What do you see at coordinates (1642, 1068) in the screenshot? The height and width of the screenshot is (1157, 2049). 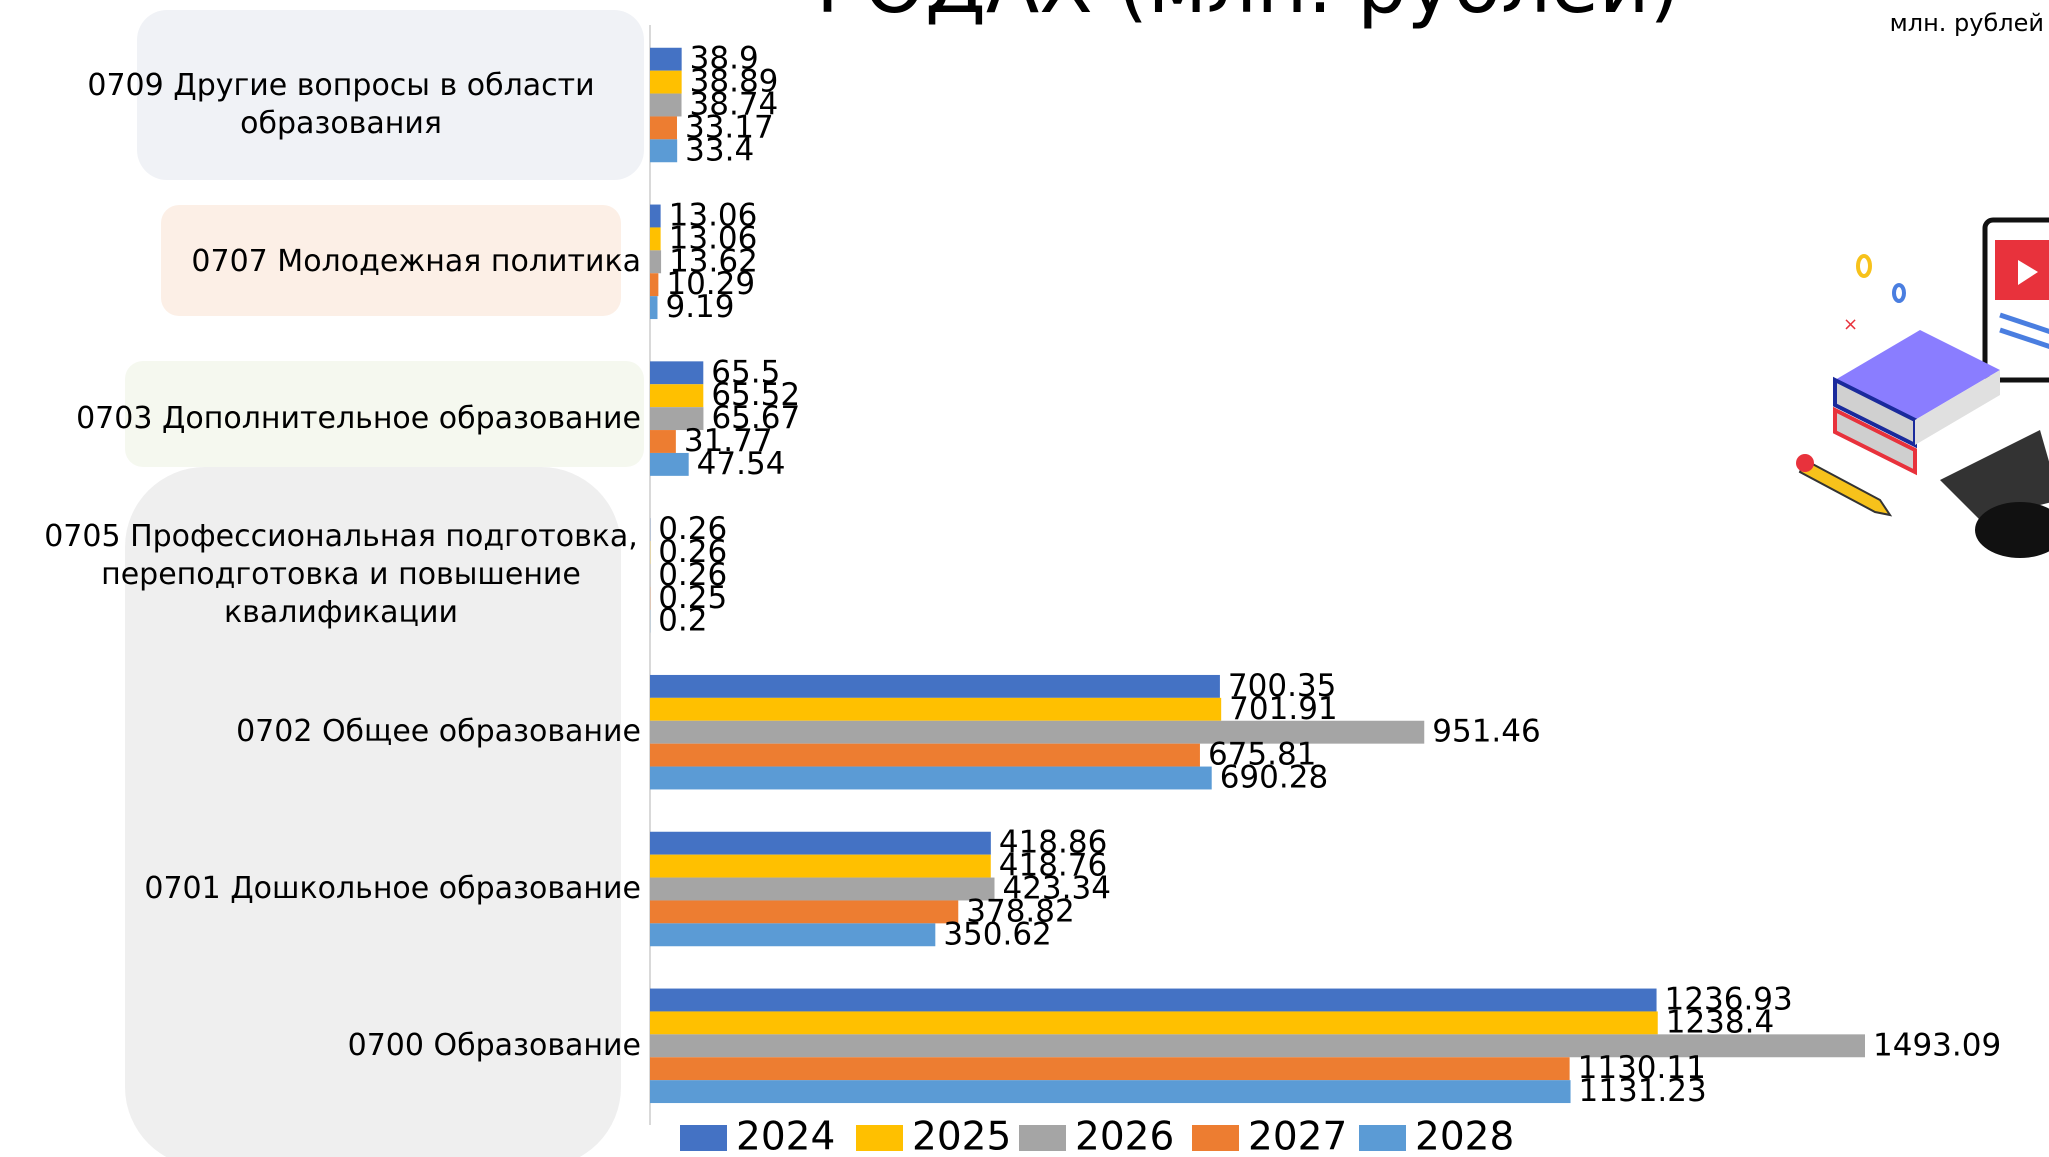 I see `data-label: 1130.11` at bounding box center [1642, 1068].